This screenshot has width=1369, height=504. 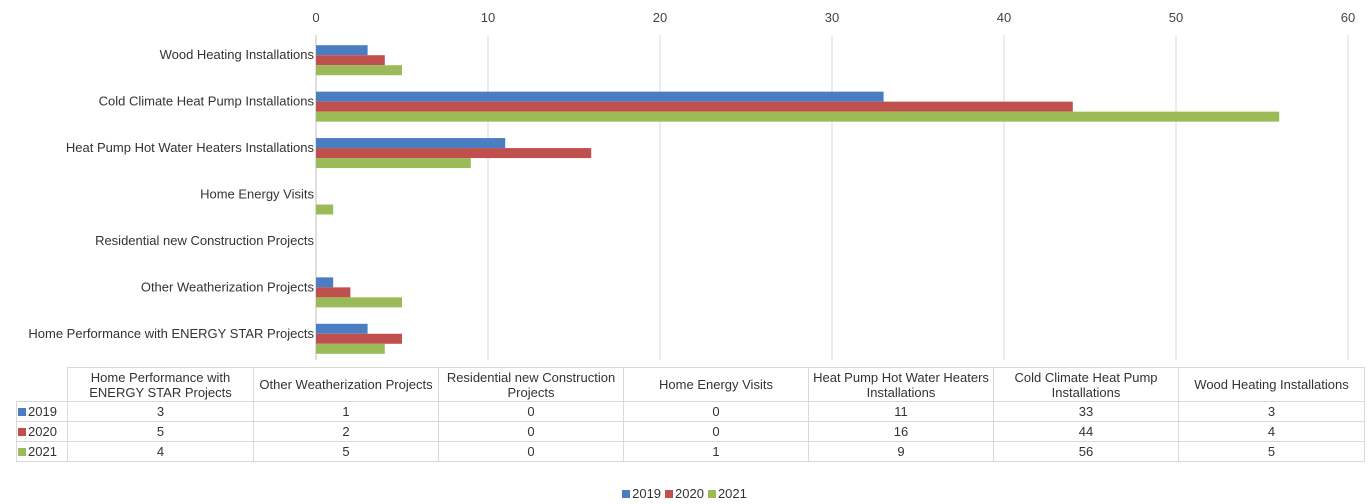 What do you see at coordinates (1176, 17) in the screenshot?
I see `x-tick-label: 50` at bounding box center [1176, 17].